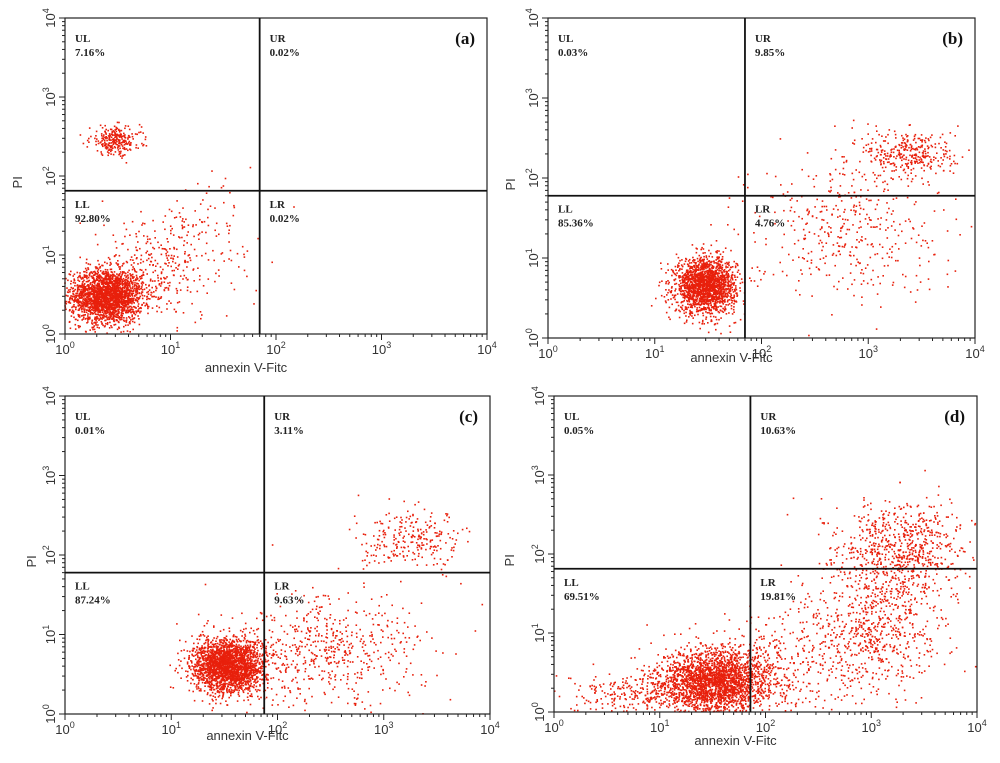 This screenshot has height=763, width=1000. Describe the element at coordinates (49, 96) in the screenshot. I see `y-tick-label: 10³` at that location.